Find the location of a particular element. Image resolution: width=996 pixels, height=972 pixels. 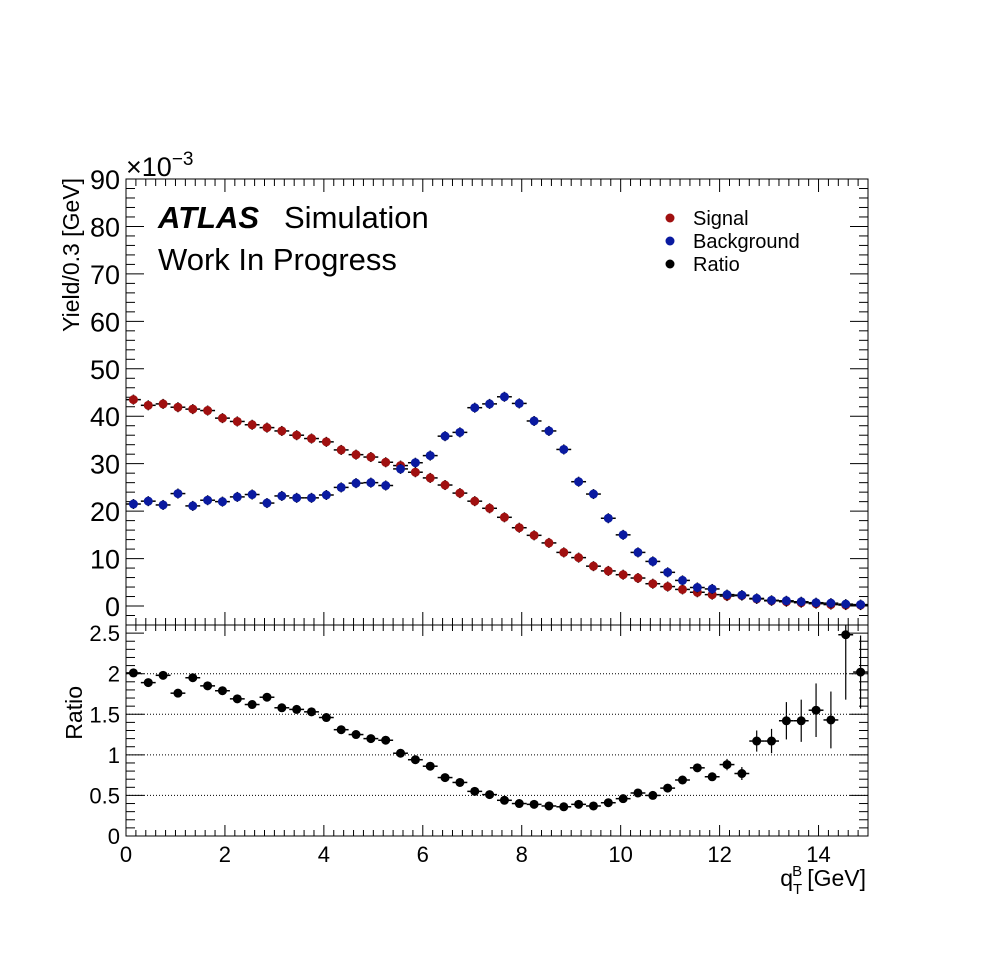

top-y-tick-label: 50 is located at coordinates (105, 370).